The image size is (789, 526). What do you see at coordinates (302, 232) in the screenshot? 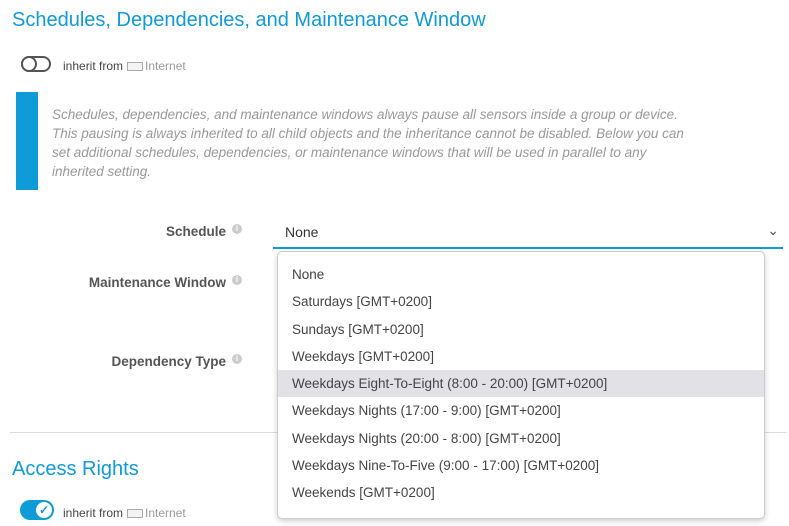
I see `schedule-select-value: None` at bounding box center [302, 232].